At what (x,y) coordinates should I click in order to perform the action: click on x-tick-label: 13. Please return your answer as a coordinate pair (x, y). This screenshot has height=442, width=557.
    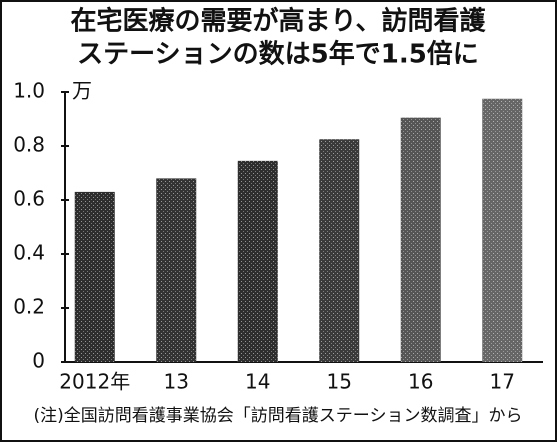
    Looking at the image, I should click on (176, 382).